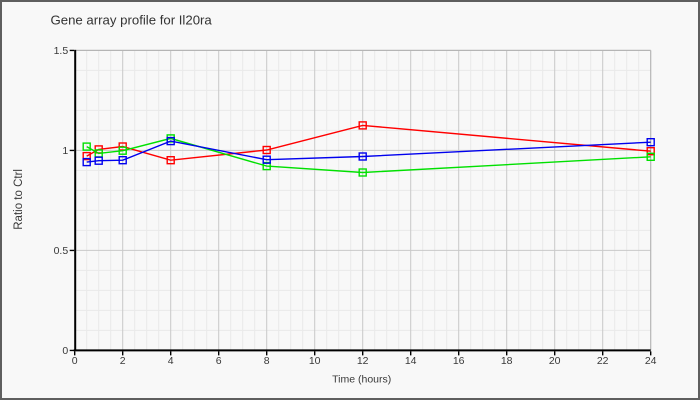 This screenshot has width=700, height=400. What do you see at coordinates (315, 361) in the screenshot?
I see `svg-text: 10` at bounding box center [315, 361].